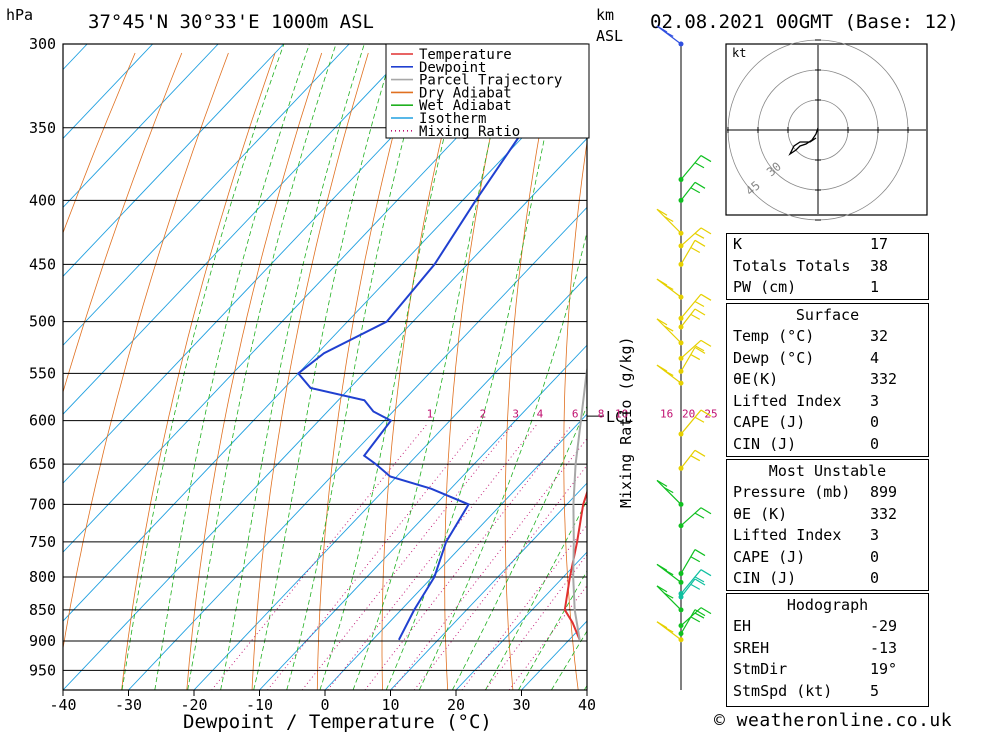 Image resolution: width=1000 pixels, height=733 pixels. What do you see at coordinates (833, 720) in the screenshot?
I see `site-credit: © weatheronline.co.uk` at bounding box center [833, 720].